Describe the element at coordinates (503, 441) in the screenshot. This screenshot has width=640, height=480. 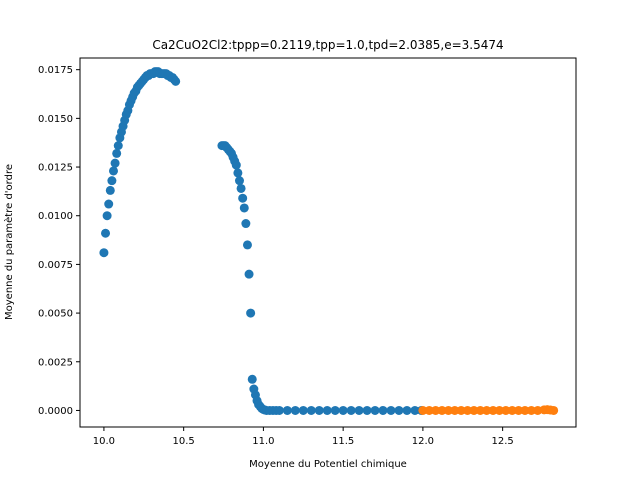
I see `x-tick-label: 12.5` at that location.